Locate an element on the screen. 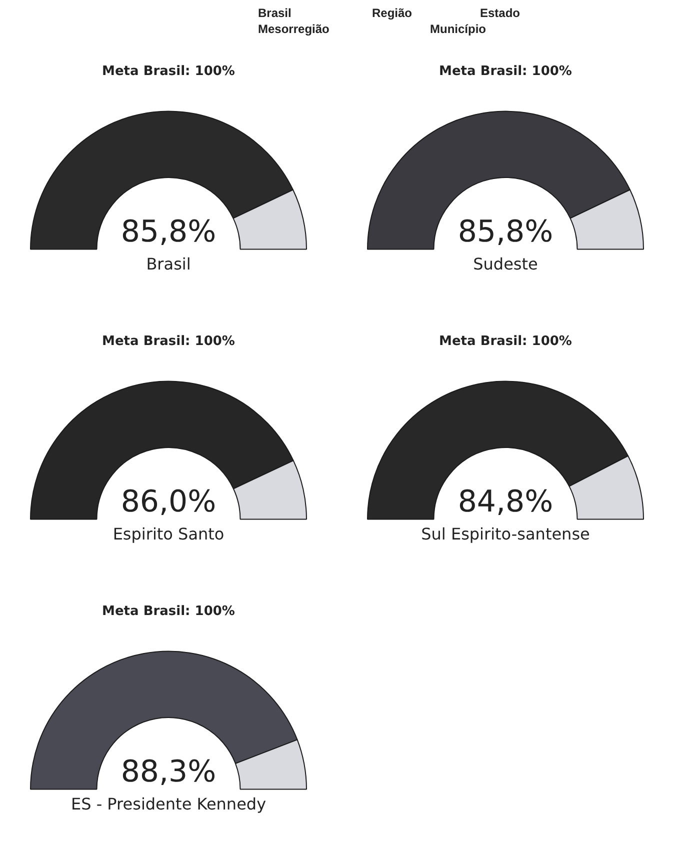 Image resolution: width=675 pixels, height=847 pixels. text: Sul Espirito-santense is located at coordinates (505, 534).